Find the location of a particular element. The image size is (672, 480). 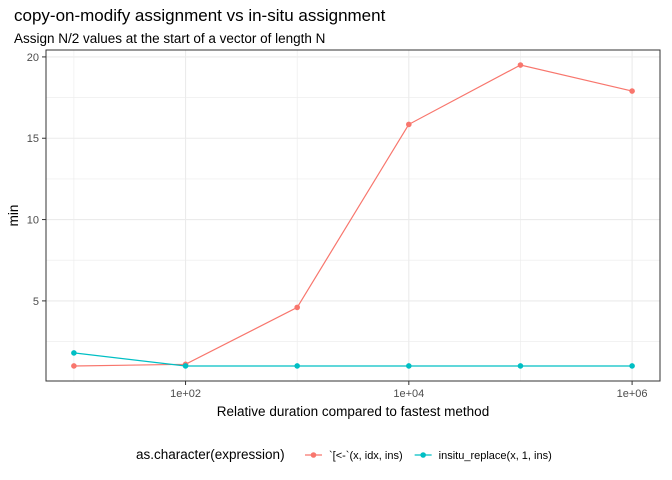

x-axis-ticks: 1e+02 1e+04 1e+06 is located at coordinates (409, 390).